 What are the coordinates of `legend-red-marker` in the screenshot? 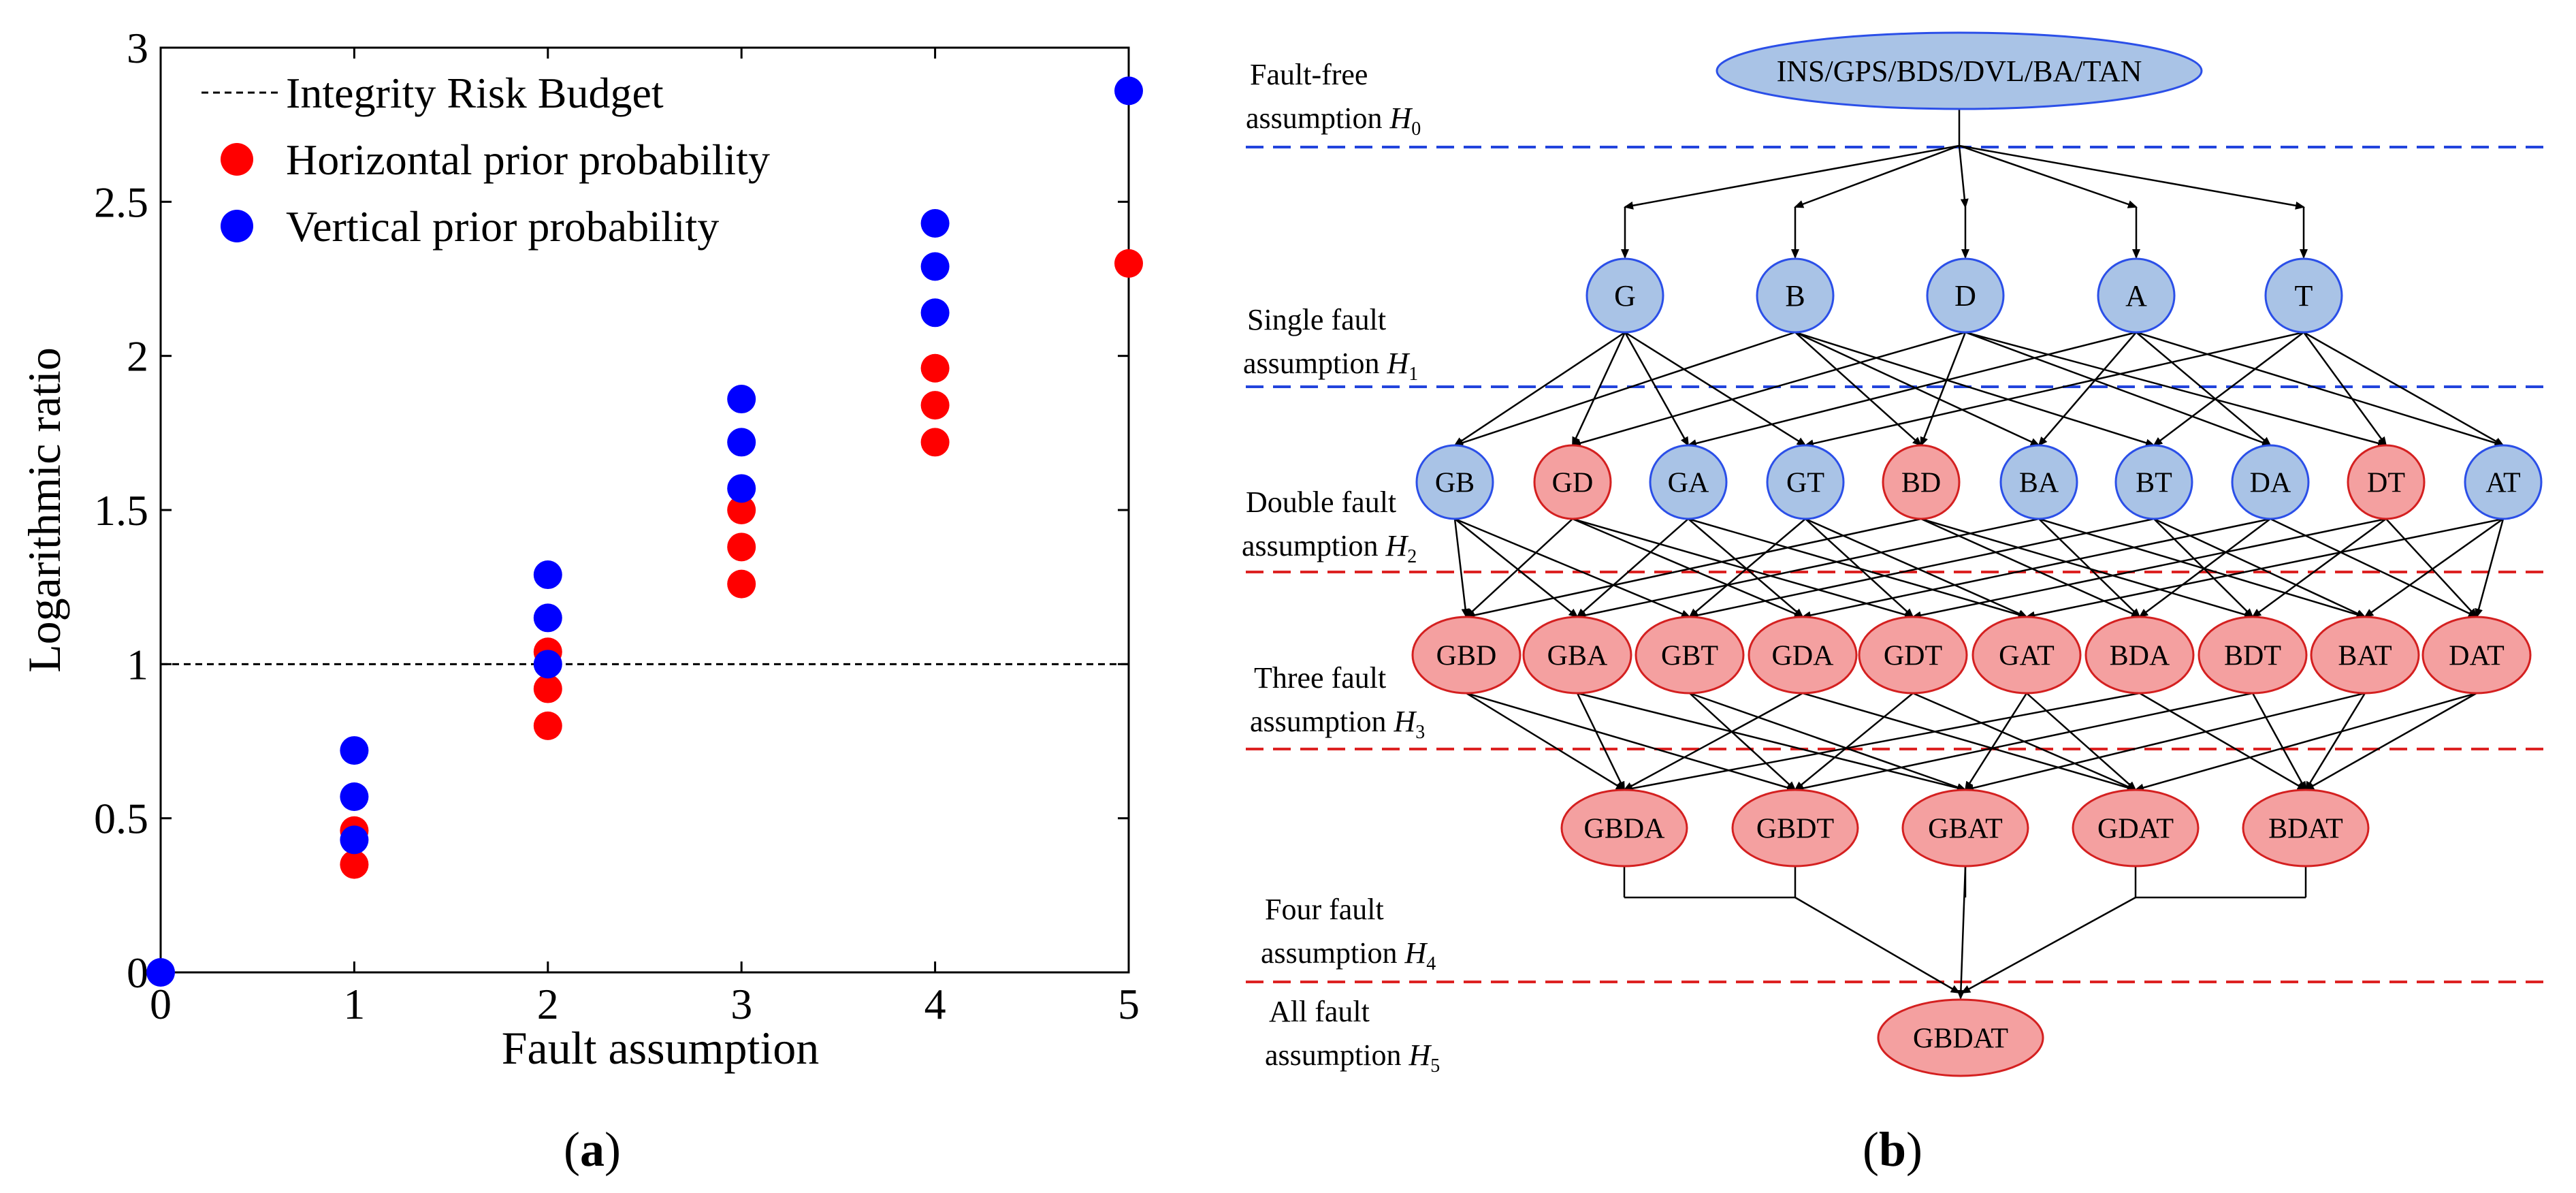 It's located at (237, 159).